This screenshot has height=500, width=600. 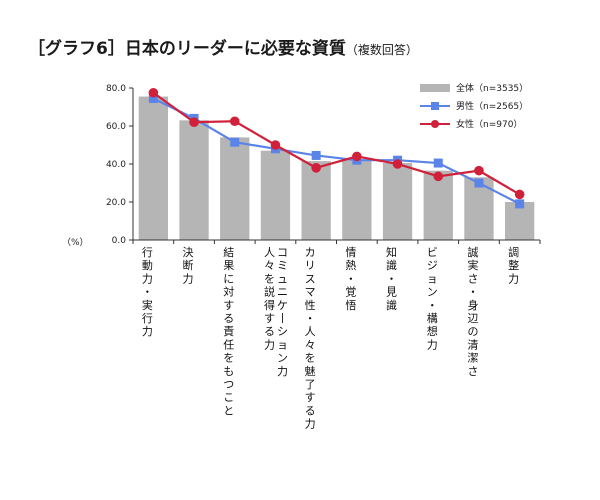 What do you see at coordinates (282, 278) in the screenshot?
I see `x-category-char: ュ` at bounding box center [282, 278].